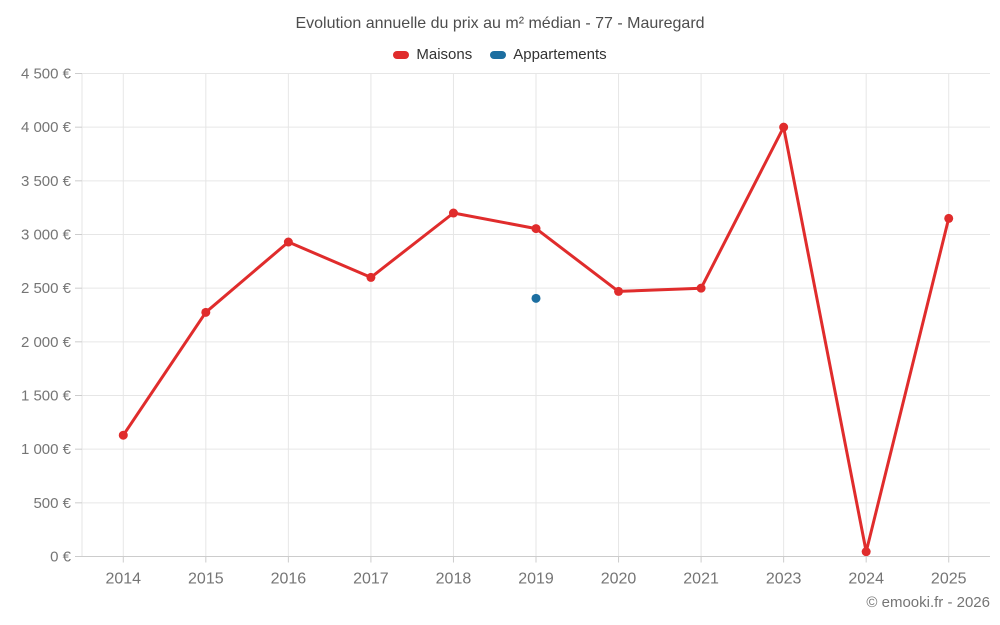 This screenshot has height=625, width=1000. What do you see at coordinates (619, 579) in the screenshot?
I see `x-axis-label: 2020` at bounding box center [619, 579].